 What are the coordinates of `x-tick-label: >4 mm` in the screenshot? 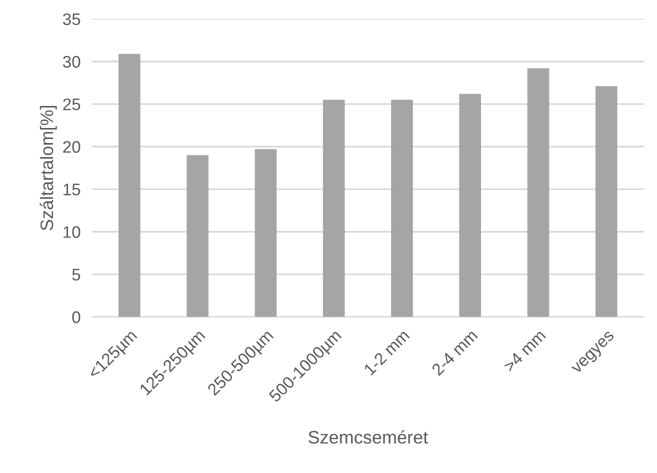 It's located at (524, 350).